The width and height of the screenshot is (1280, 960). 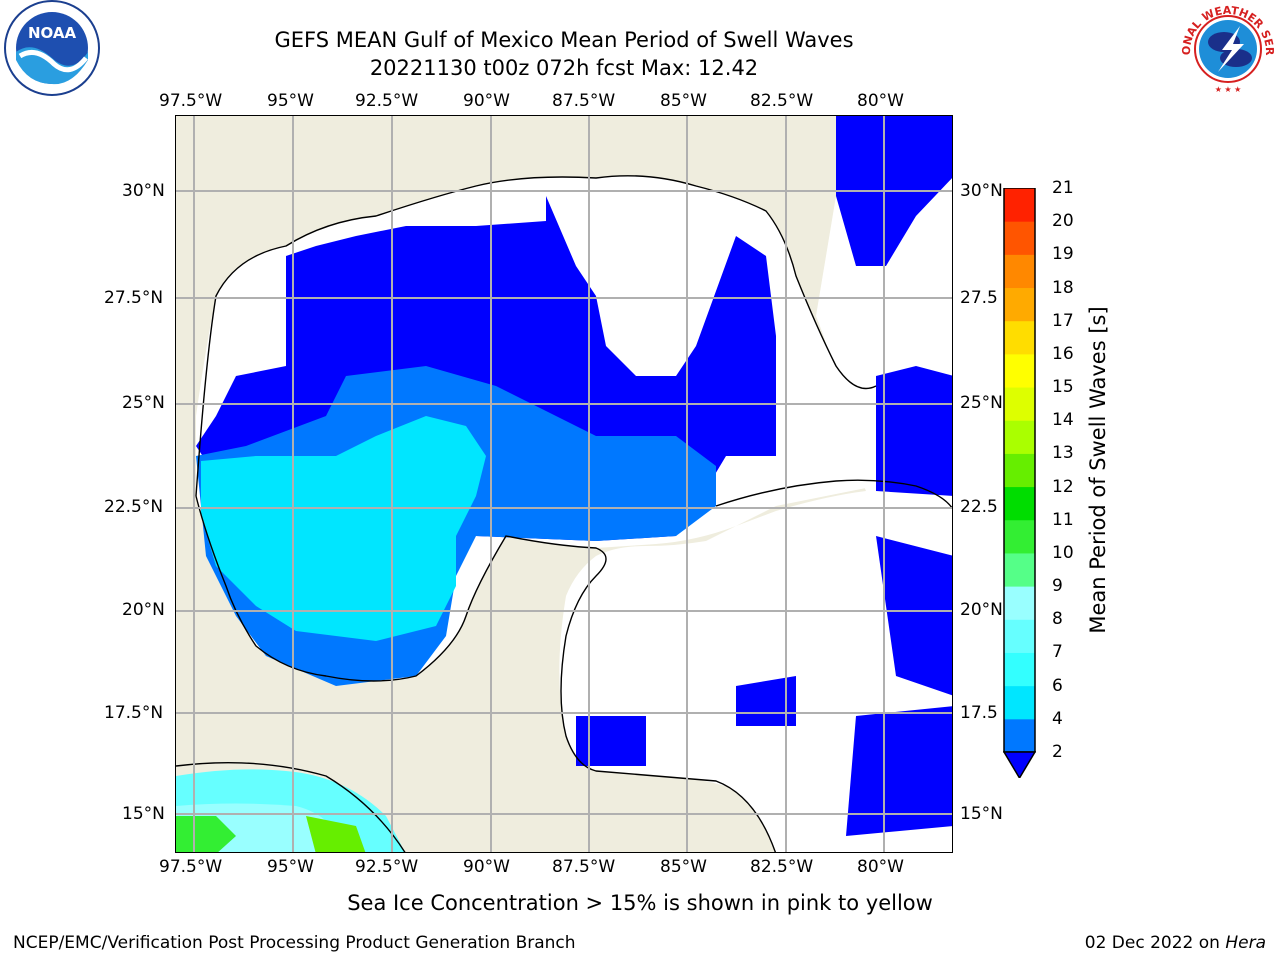 What do you see at coordinates (1063, 552) in the screenshot?
I see `colorbar-tick-label: 10` at bounding box center [1063, 552].